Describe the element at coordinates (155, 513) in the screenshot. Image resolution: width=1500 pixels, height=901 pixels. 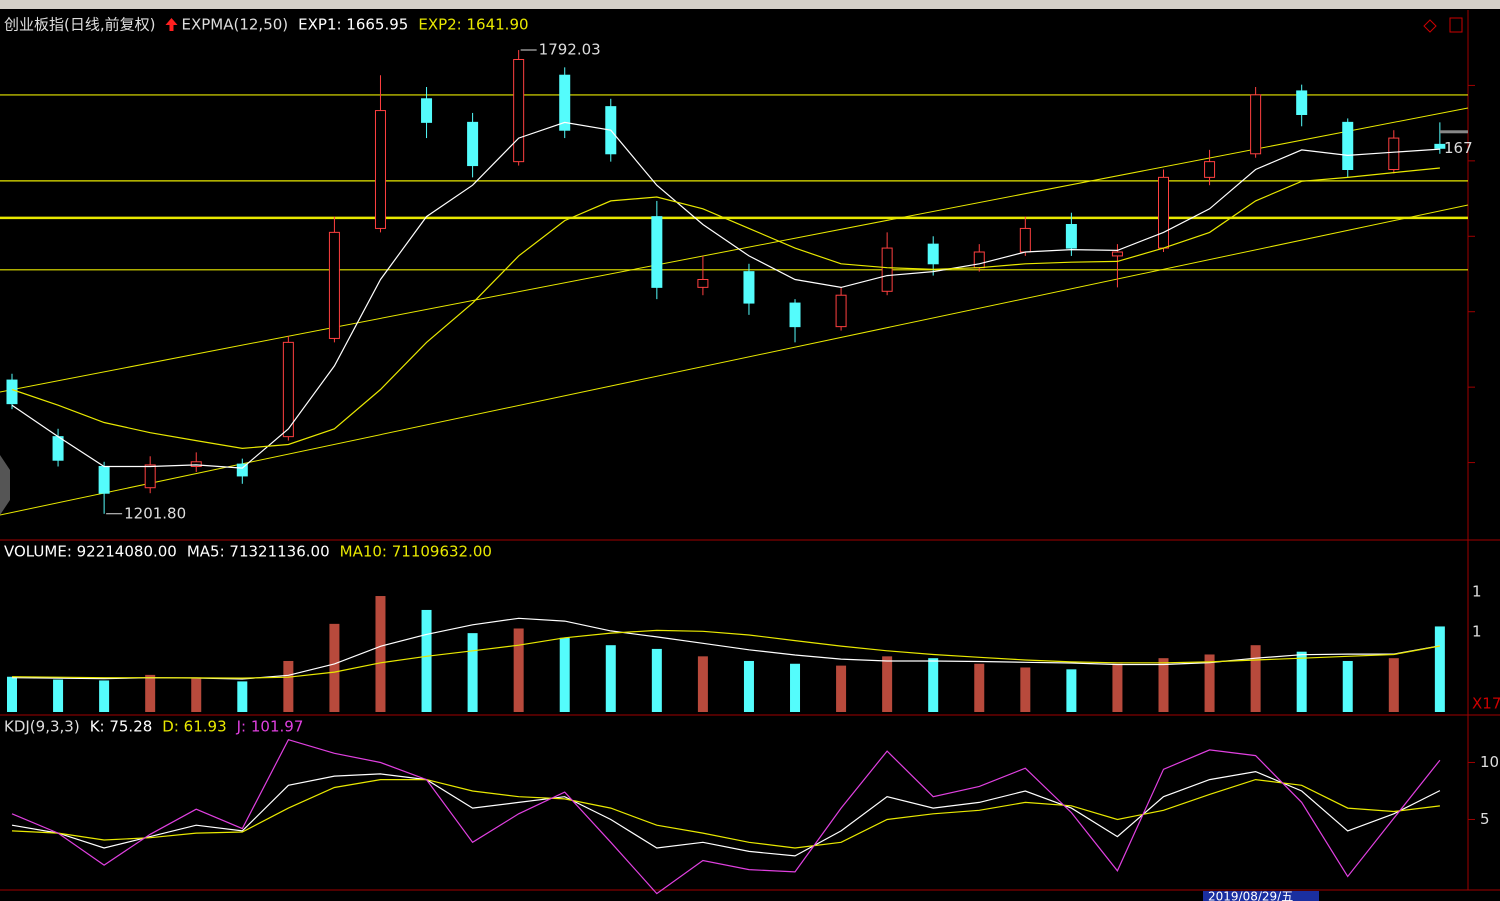
I see `extreme-label: 1201.80` at that location.